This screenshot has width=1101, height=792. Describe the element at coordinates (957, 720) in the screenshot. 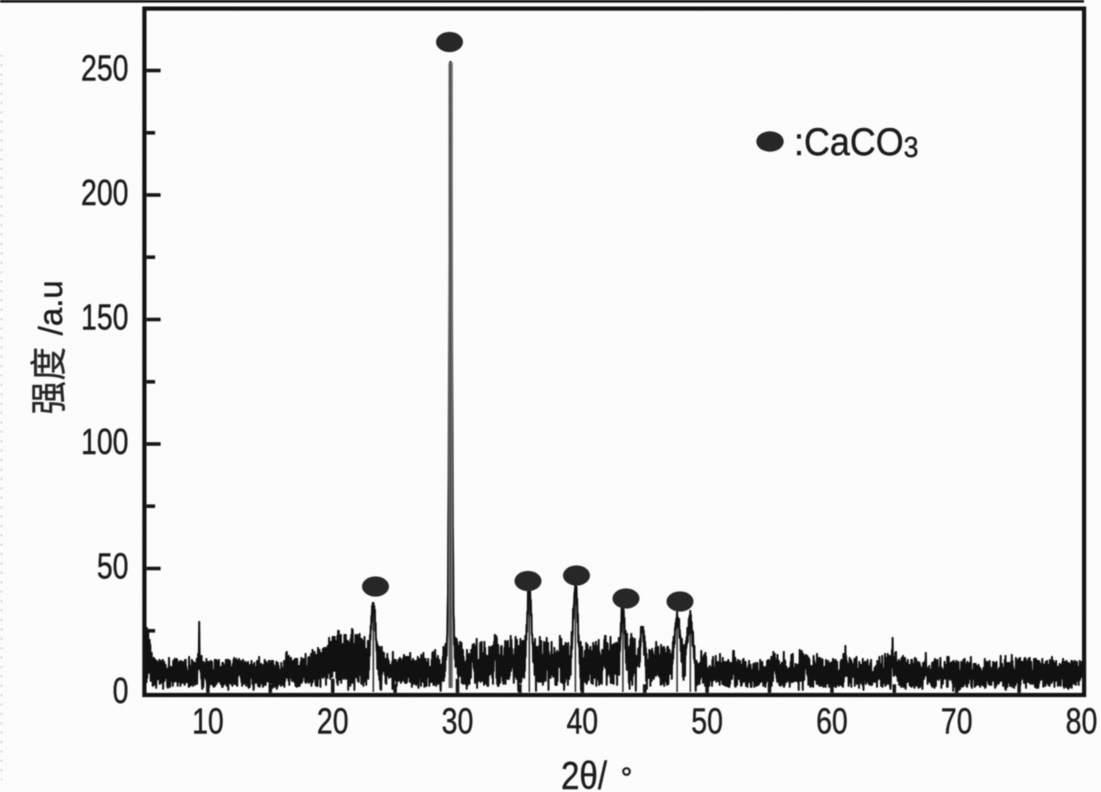

I see `svg-text: 70` at that location.